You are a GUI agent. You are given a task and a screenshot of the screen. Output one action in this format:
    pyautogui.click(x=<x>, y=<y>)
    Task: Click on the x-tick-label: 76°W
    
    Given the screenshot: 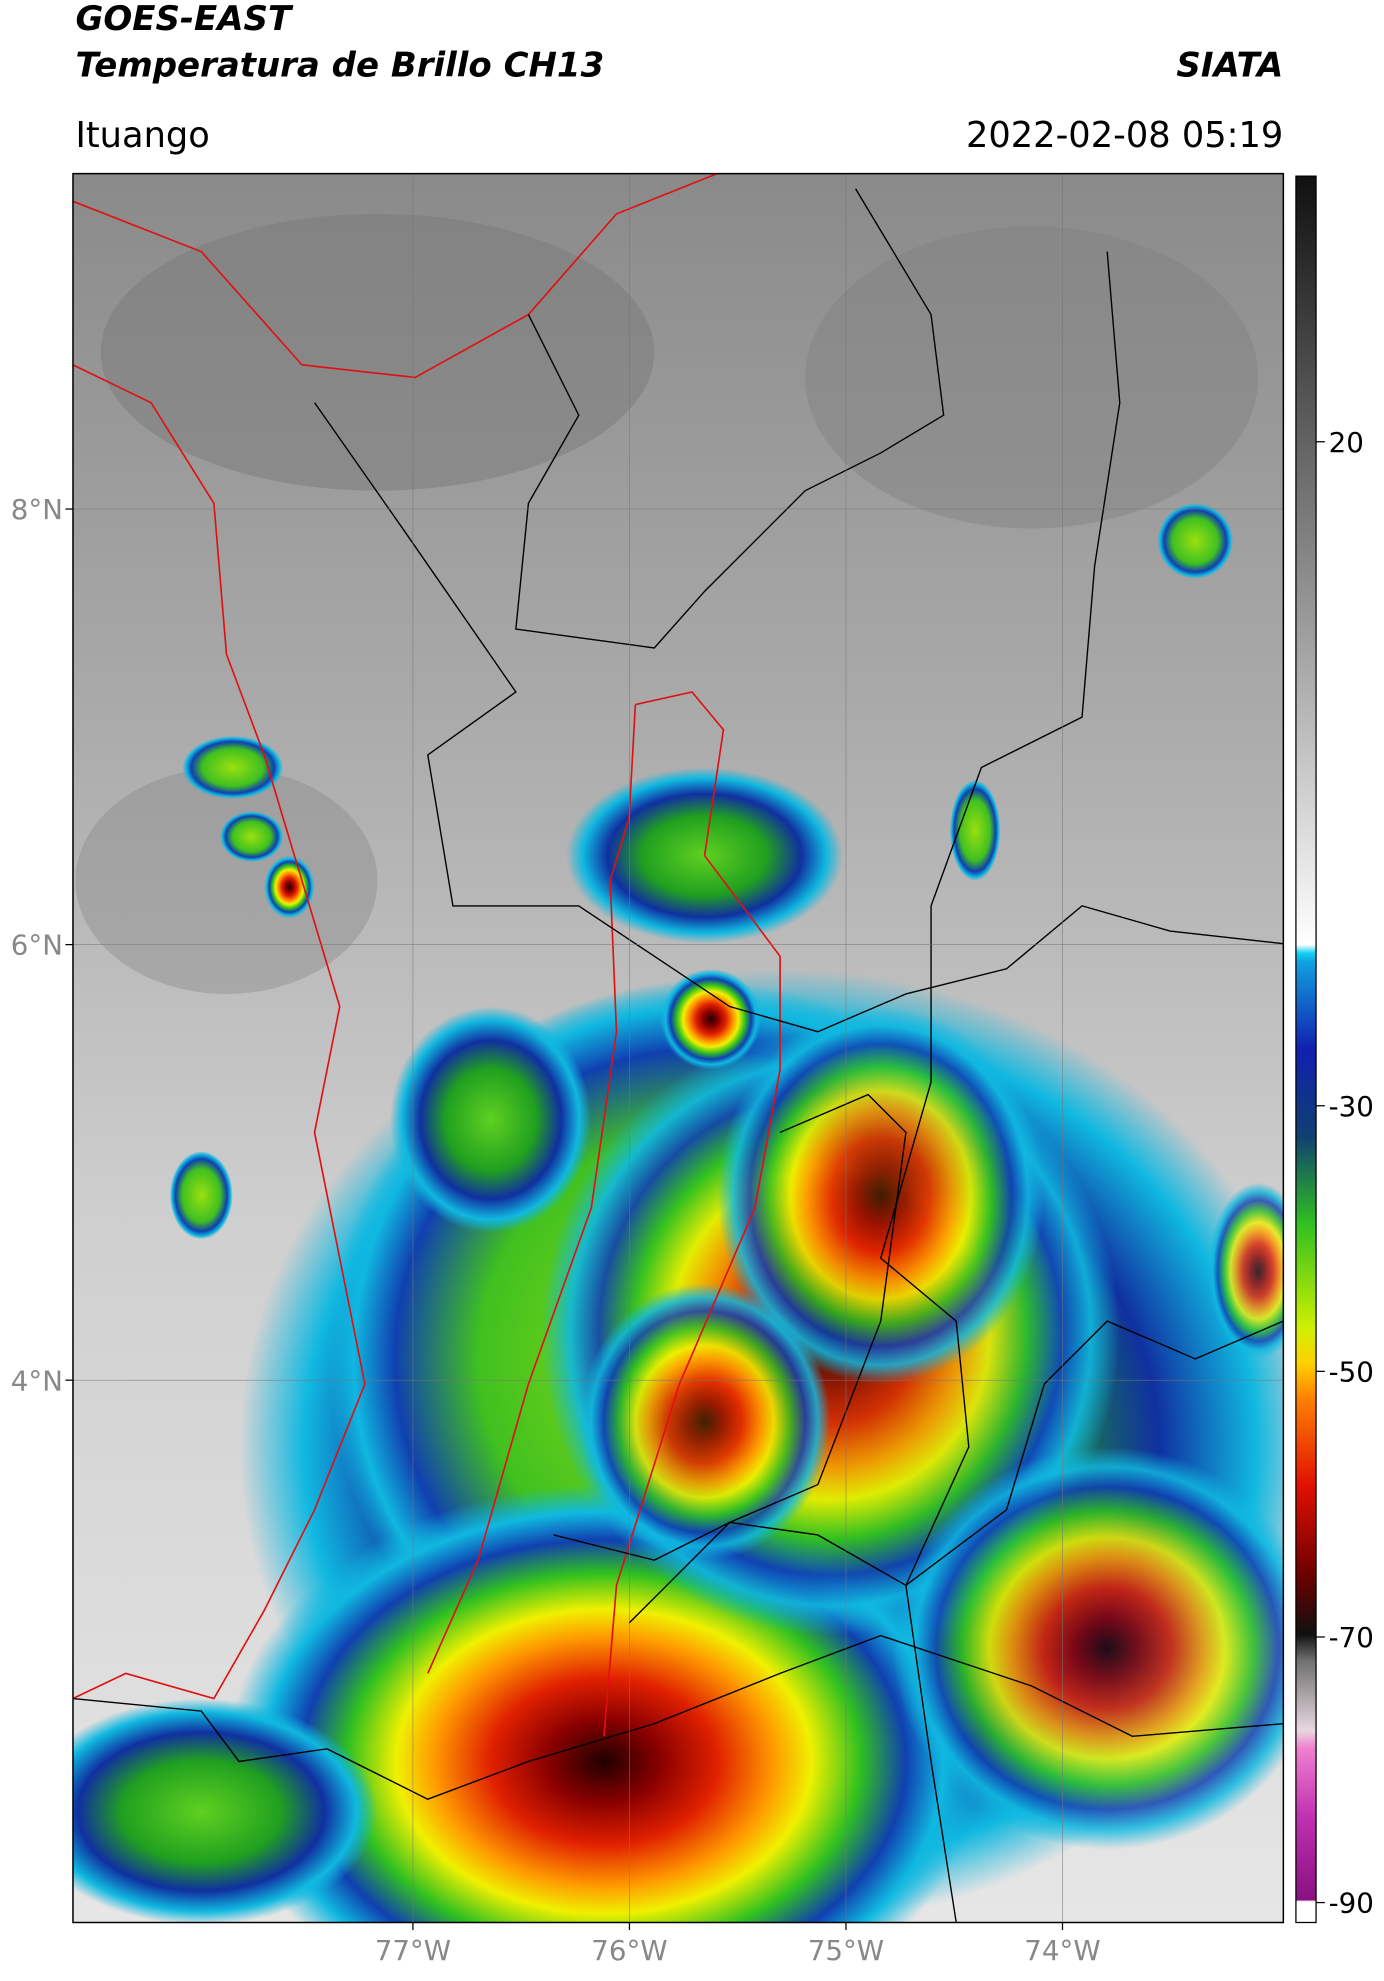 What is the action you would take?
    pyautogui.click(x=629, y=1950)
    